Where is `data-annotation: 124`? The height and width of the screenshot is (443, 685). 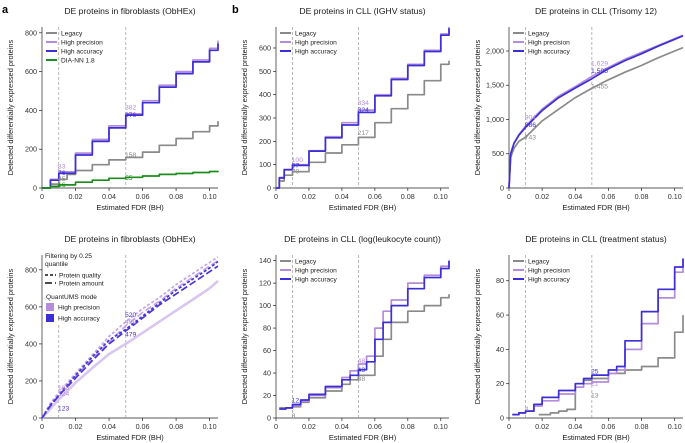
data-annotation: 124 is located at coordinates (64, 394).